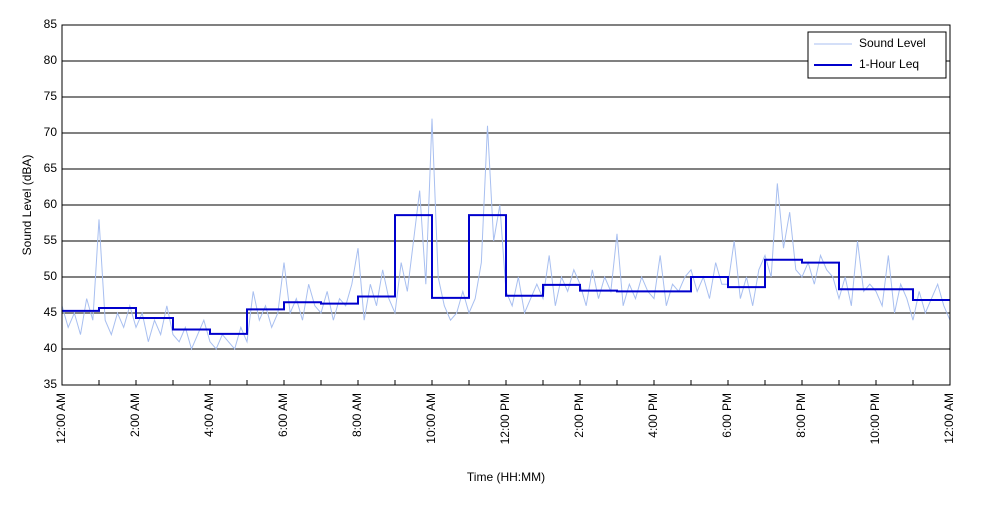  What do you see at coordinates (51, 60) in the screenshot?
I see `y-tick-label: 80` at bounding box center [51, 60].